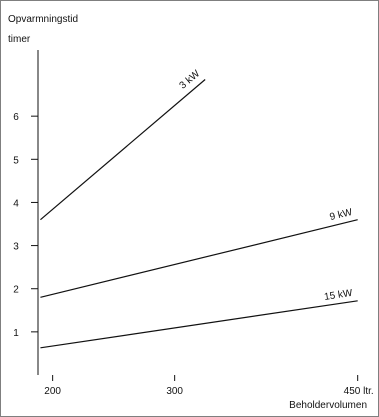 This screenshot has width=379, height=417. I want to click on x-axis-title: Beholdervolumen, so click(328, 405).